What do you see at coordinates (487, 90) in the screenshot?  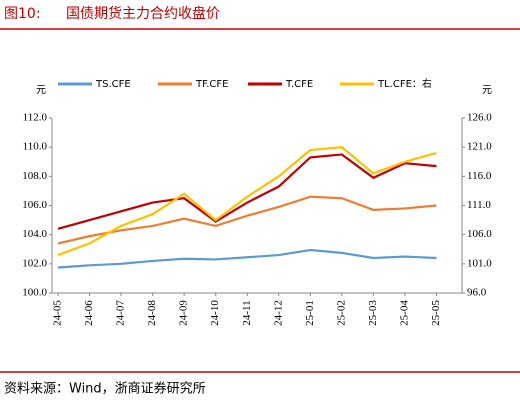 I see `y2-unit: 元` at bounding box center [487, 90].